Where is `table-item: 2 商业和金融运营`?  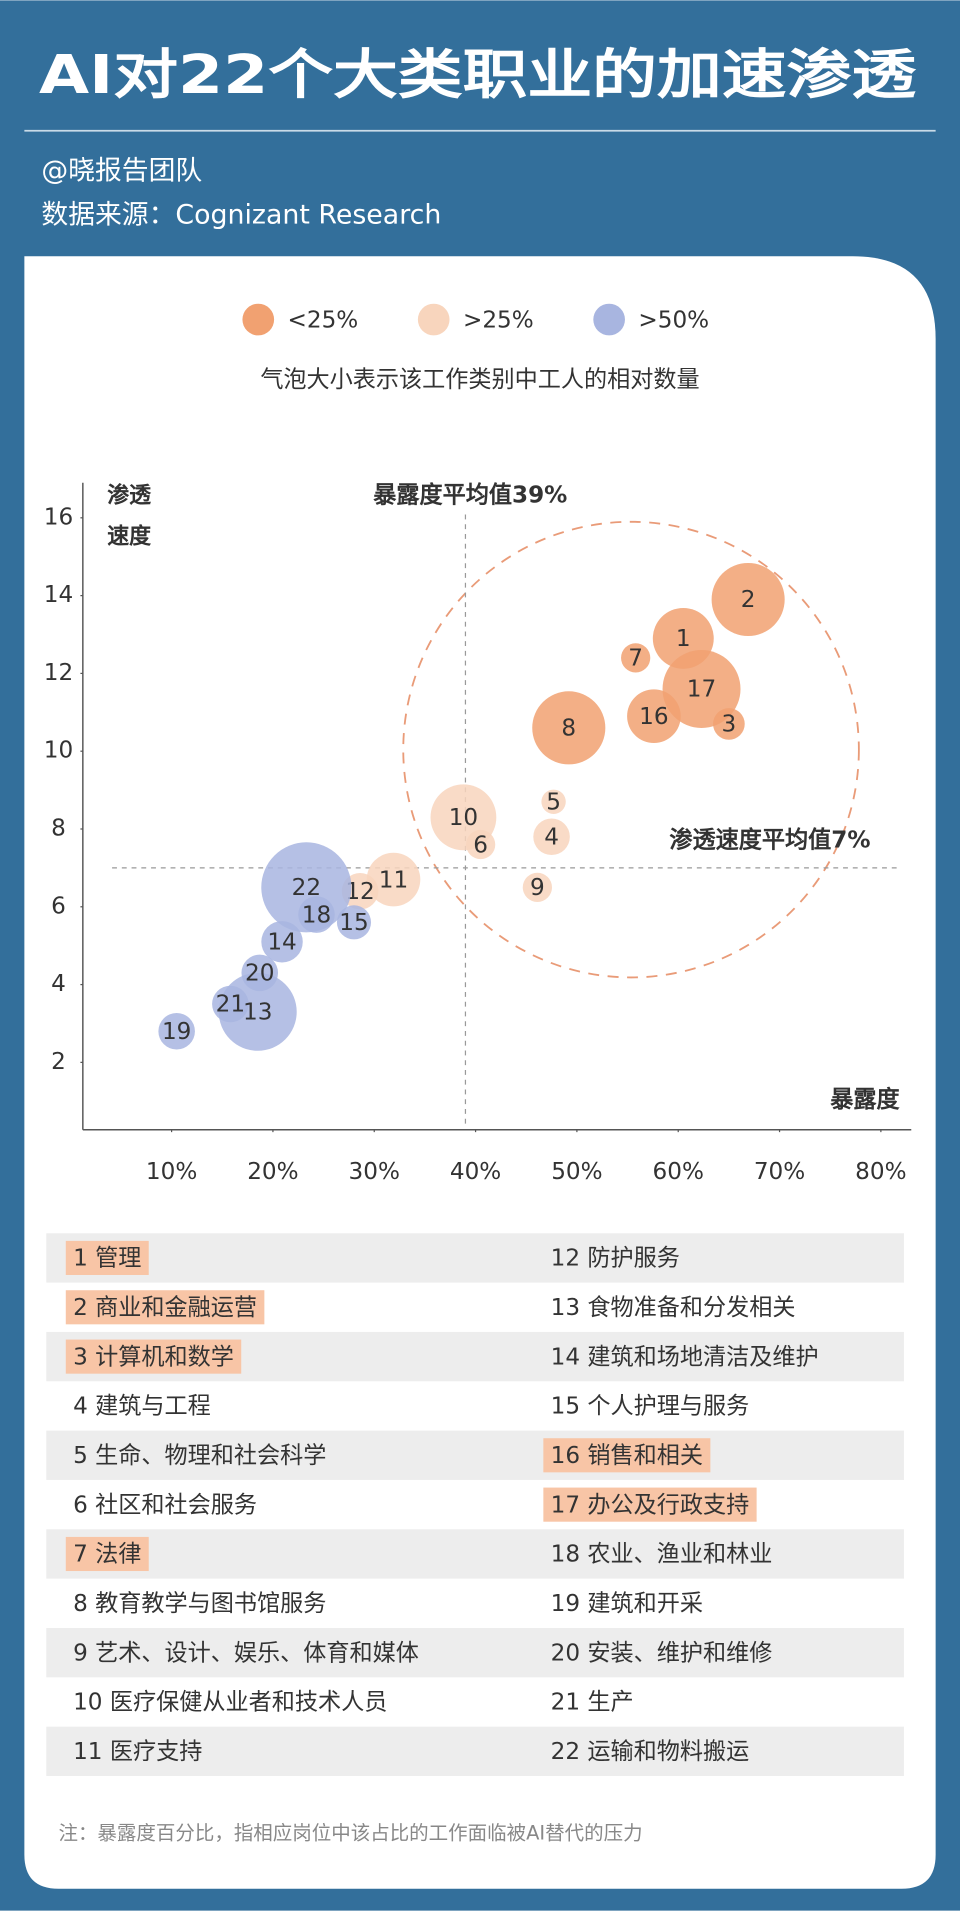 table-item: 2 商业和金融运营 is located at coordinates (165, 1308).